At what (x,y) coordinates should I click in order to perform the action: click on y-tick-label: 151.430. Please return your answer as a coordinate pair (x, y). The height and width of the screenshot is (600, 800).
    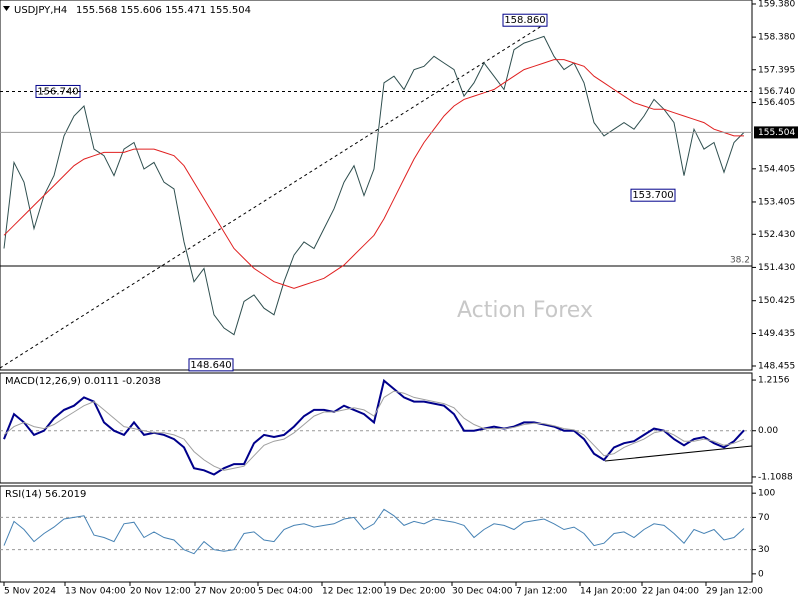
    Looking at the image, I should click on (776, 268).